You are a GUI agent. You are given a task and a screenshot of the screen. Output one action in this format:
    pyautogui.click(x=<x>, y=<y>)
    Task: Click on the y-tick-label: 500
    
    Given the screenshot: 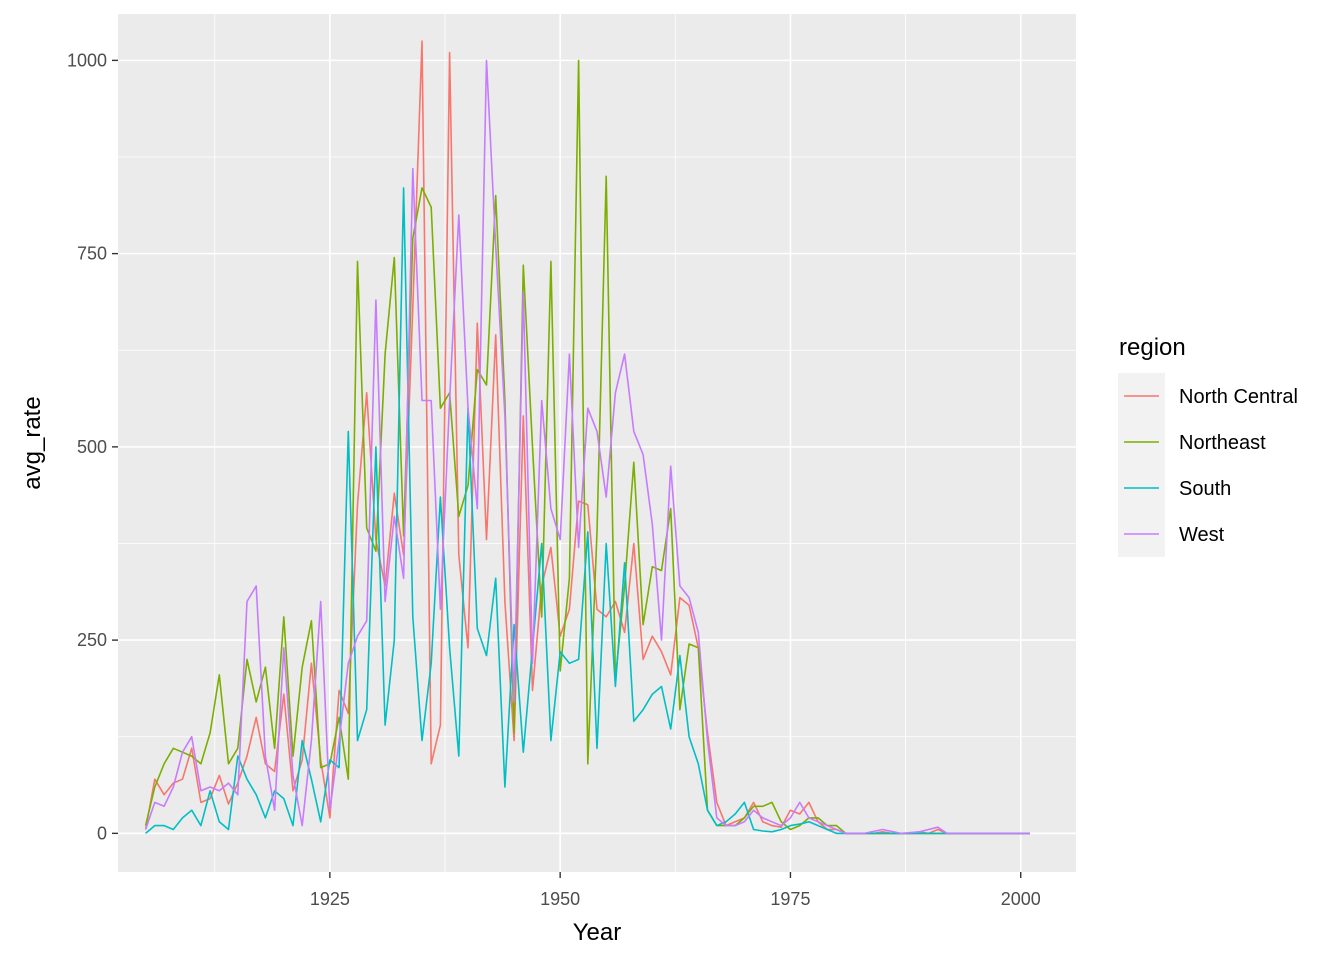 What is the action you would take?
    pyautogui.click(x=92, y=447)
    